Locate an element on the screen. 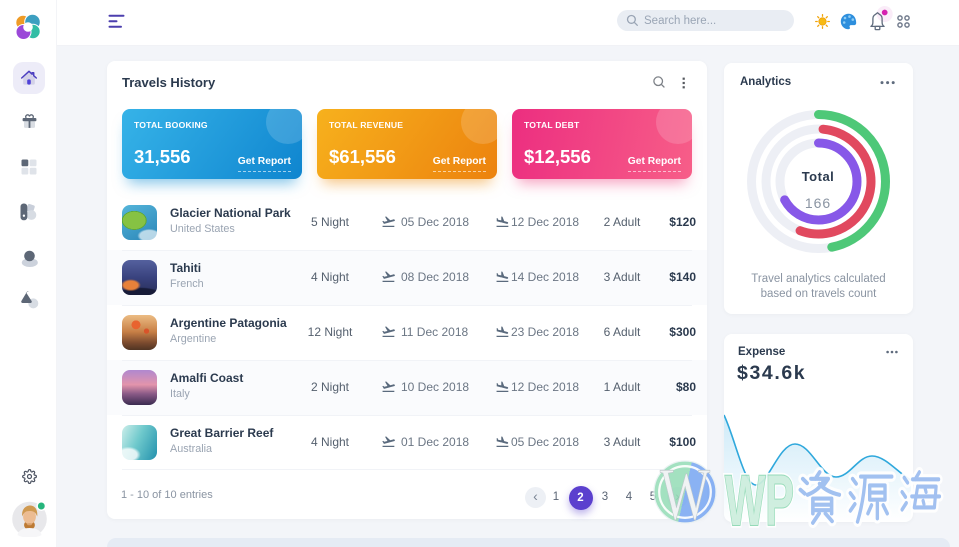  svg-text: W is located at coordinates (685, 492).